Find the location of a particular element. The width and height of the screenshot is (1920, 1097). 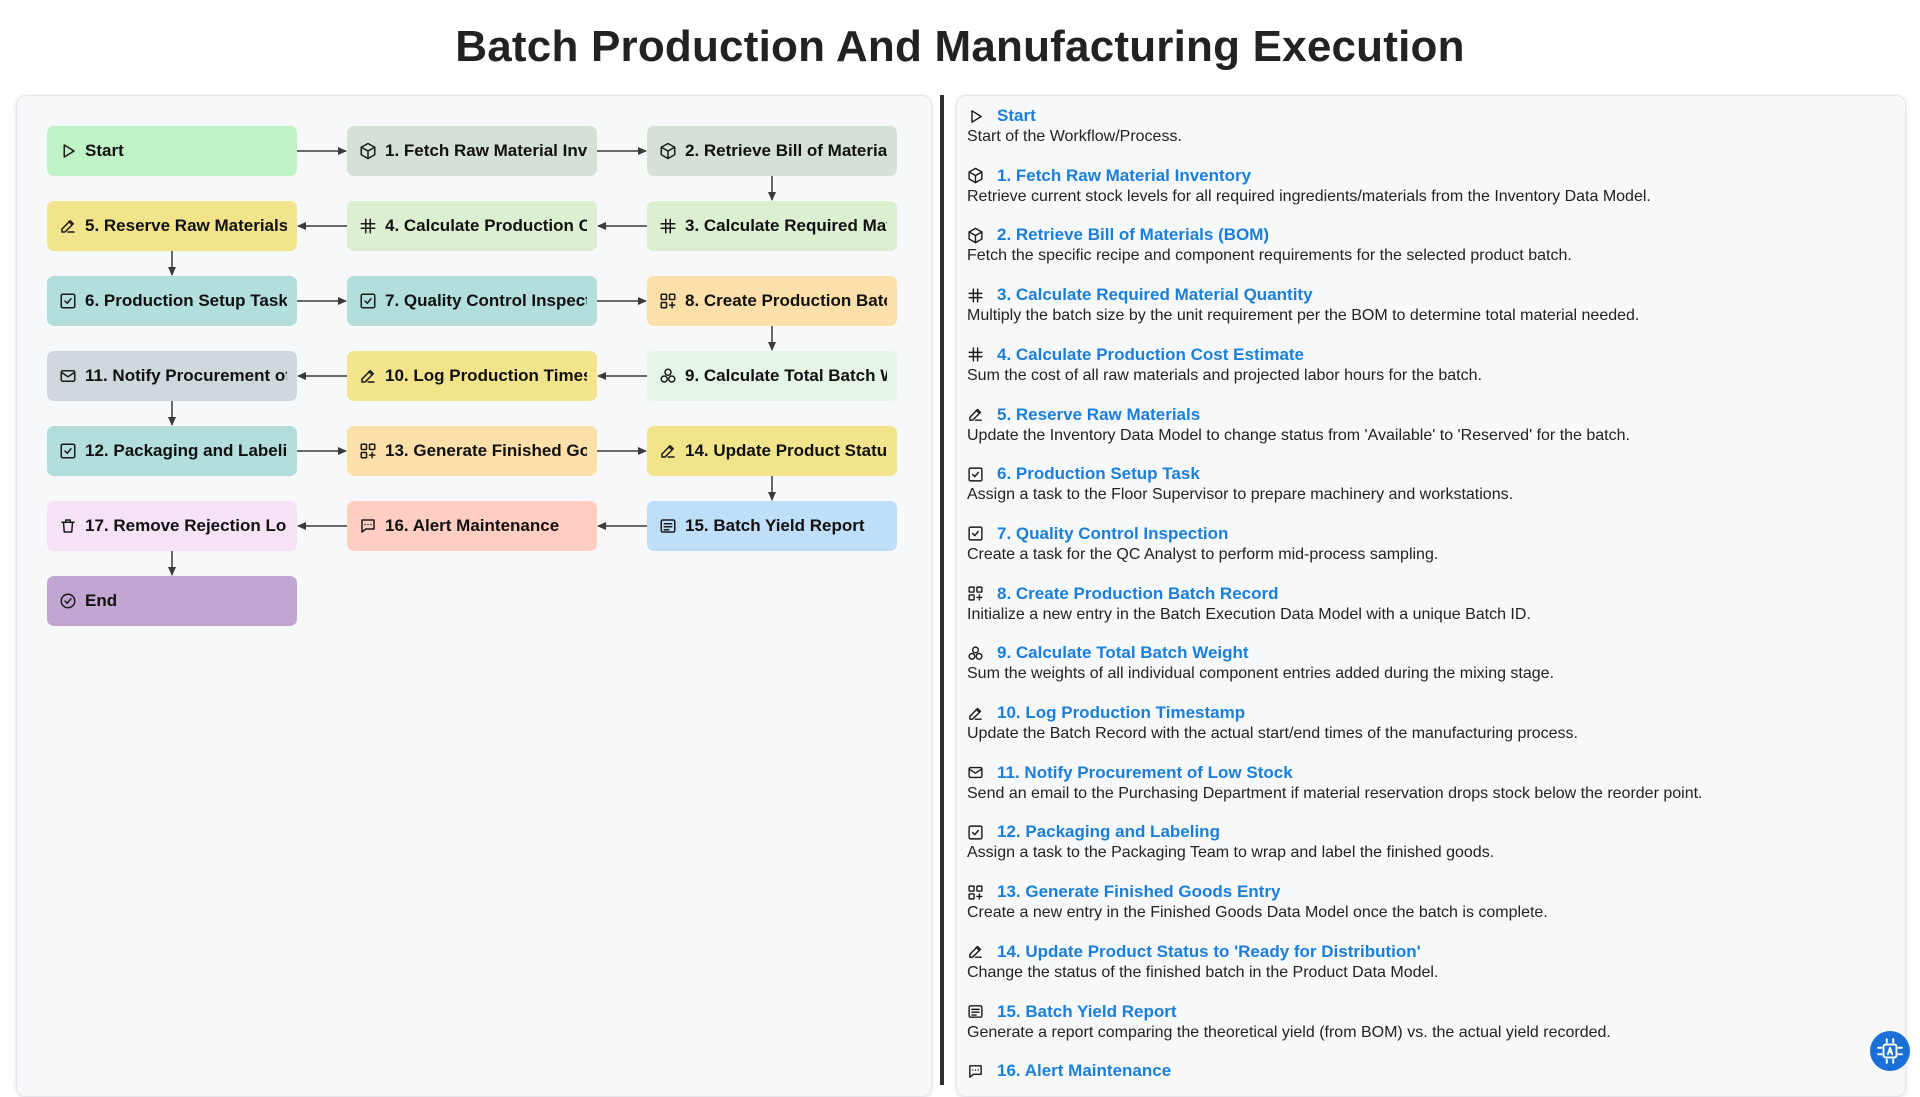

step-title-link: 12. Packaging and Labeling is located at coordinates (1108, 832).